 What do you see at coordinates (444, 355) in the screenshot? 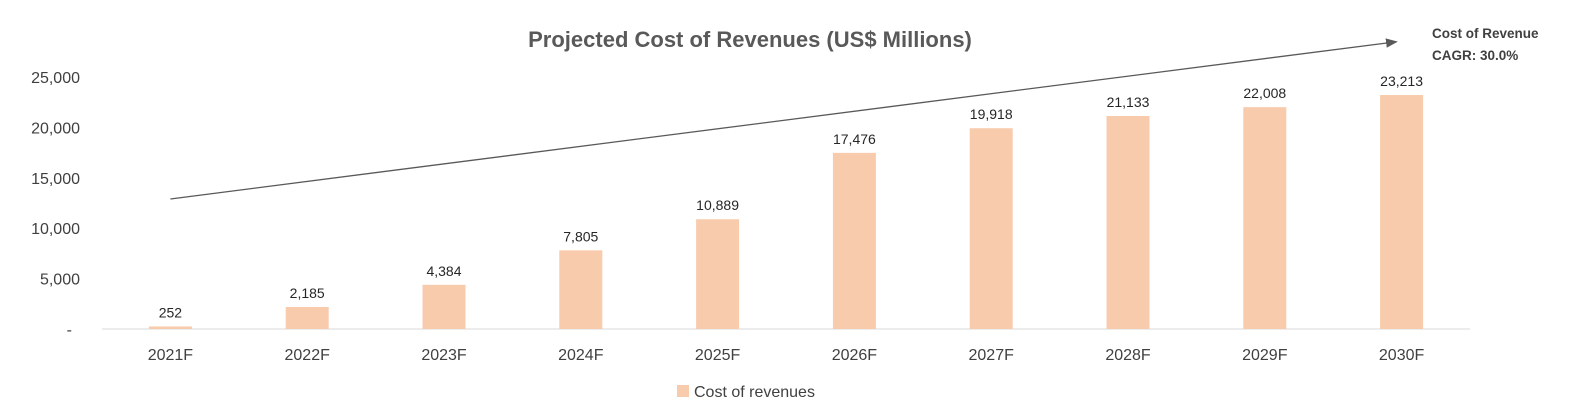
I see `x-tick-label: 2023F` at bounding box center [444, 355].